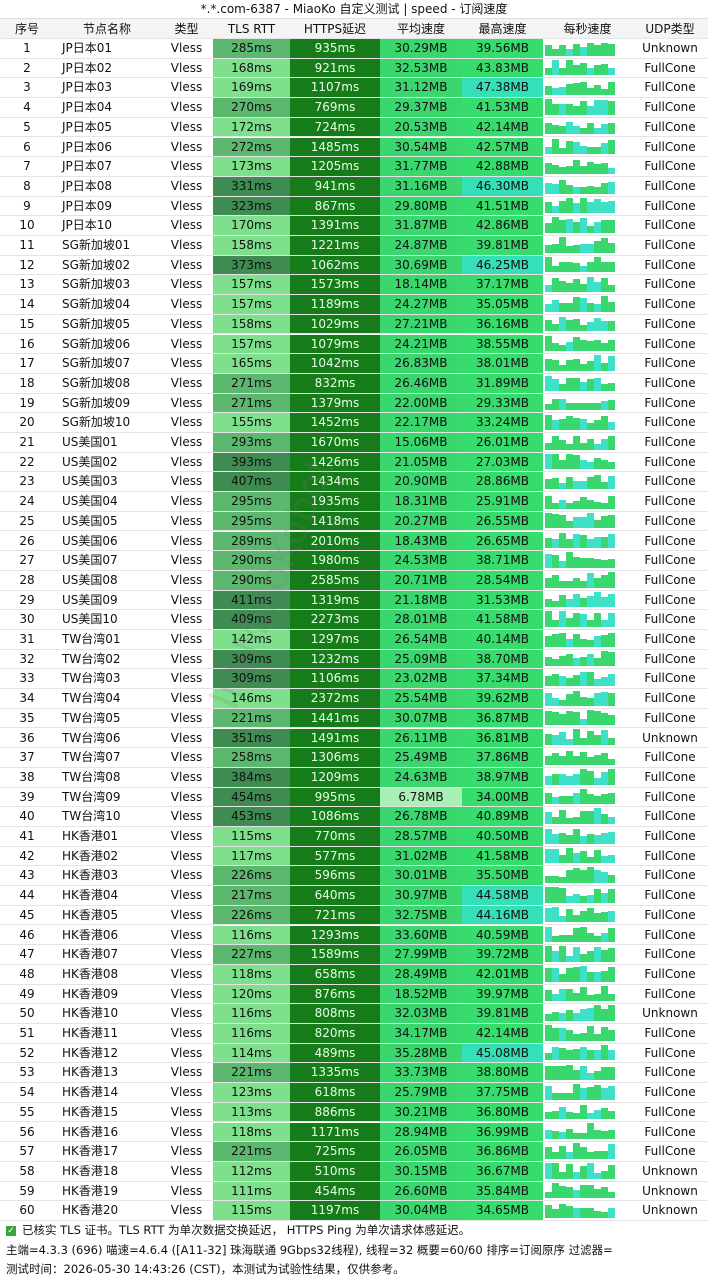 The image size is (708, 1280). What do you see at coordinates (335, 1171) in the screenshot?
I see `https-delay: 510ms` at bounding box center [335, 1171].